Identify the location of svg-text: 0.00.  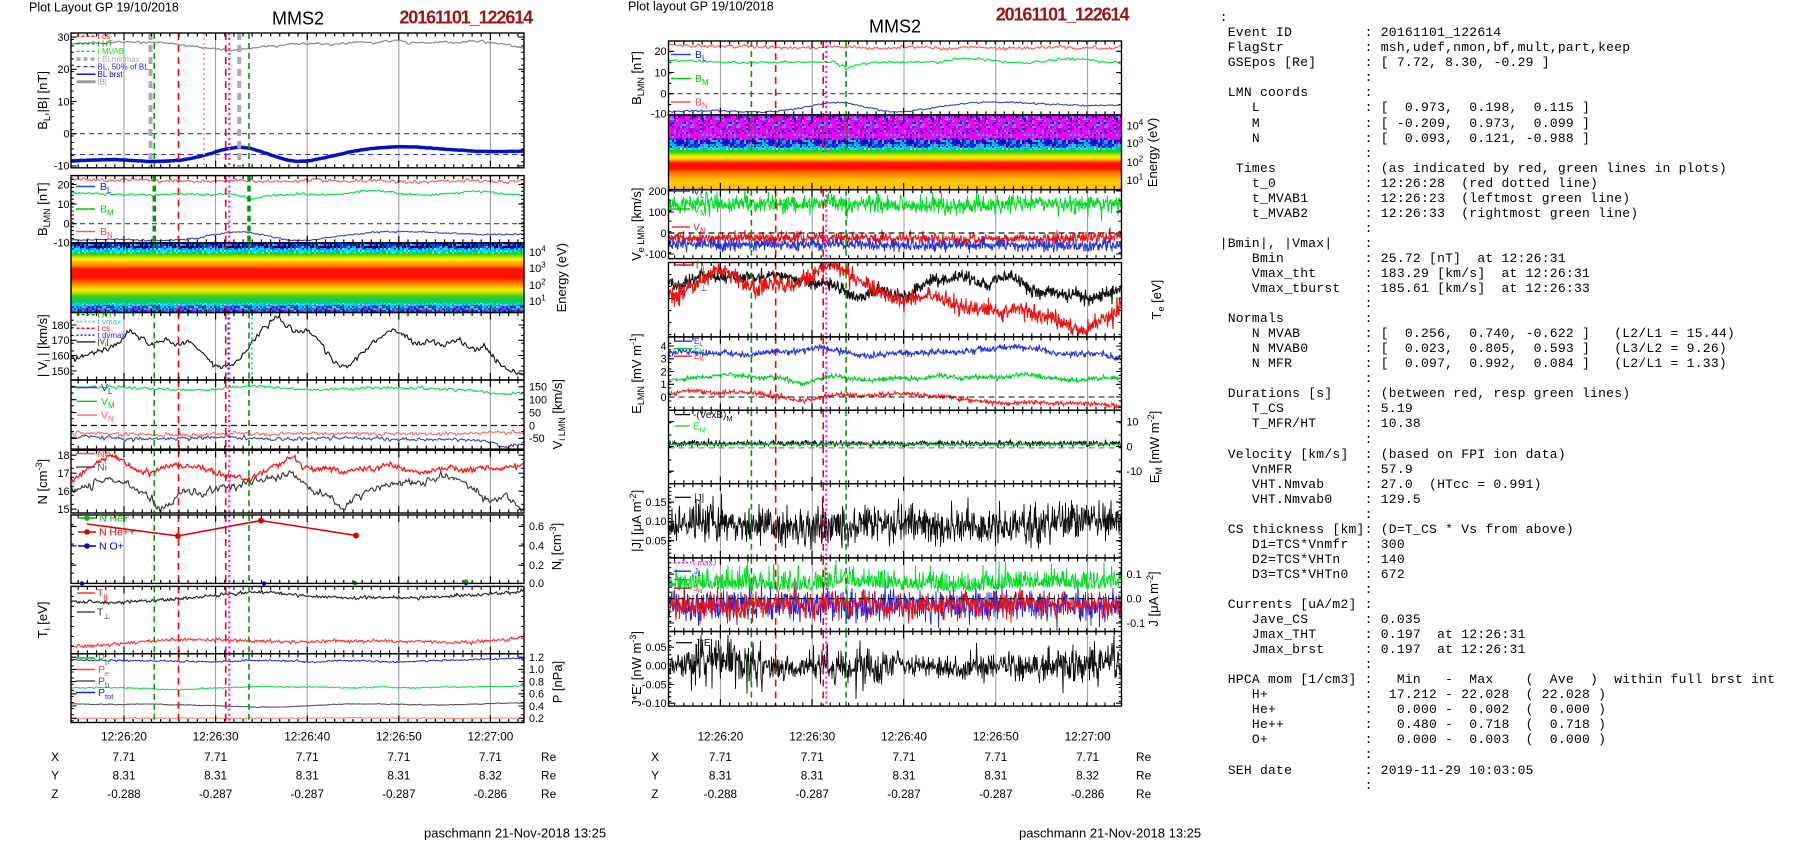
(655, 667).